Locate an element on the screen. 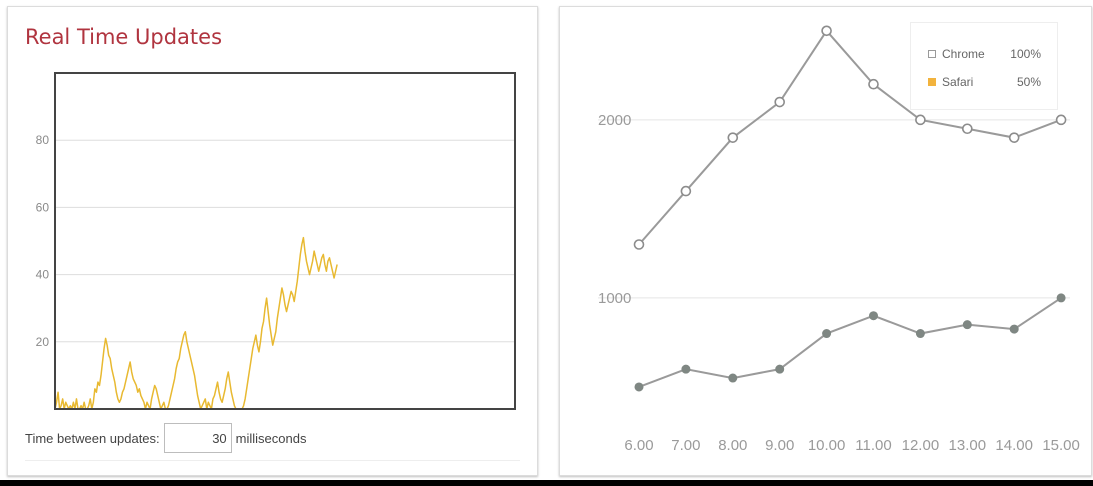 This screenshot has width=1093, height=486. x-tick-label: 12.00 is located at coordinates (921, 445).